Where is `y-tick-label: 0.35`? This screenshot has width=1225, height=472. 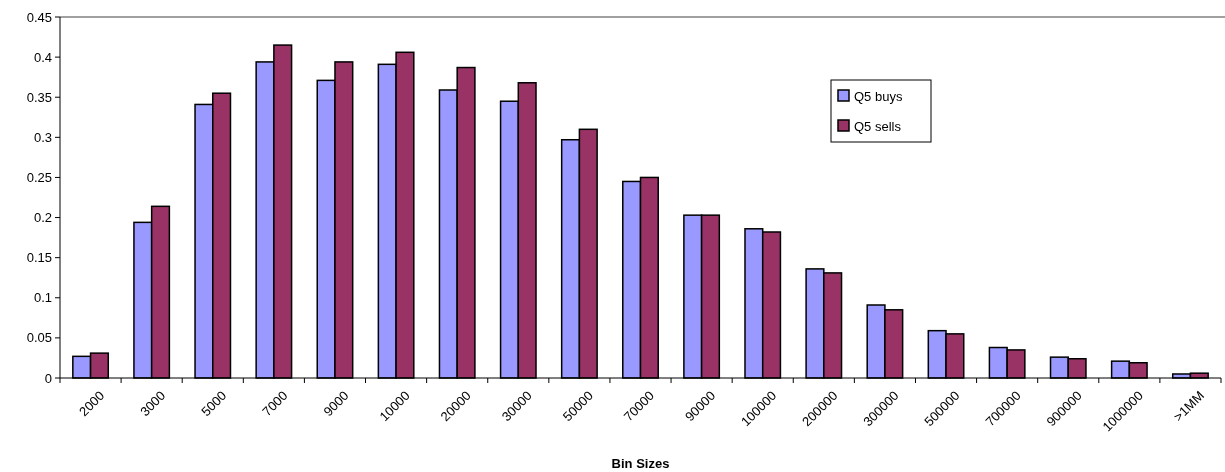
y-tick-label: 0.35 is located at coordinates (39, 97).